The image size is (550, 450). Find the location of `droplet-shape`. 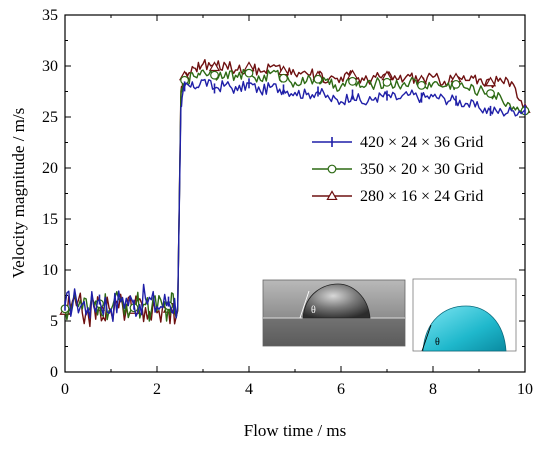

droplet-shape is located at coordinates (336, 301).